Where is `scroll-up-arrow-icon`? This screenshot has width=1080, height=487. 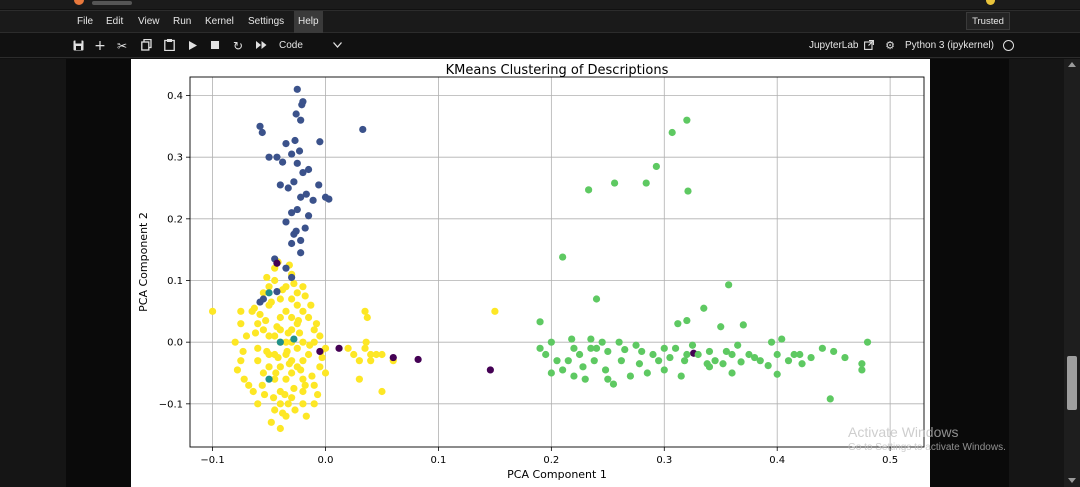 scroll-up-arrow-icon is located at coordinates (1072, 64).